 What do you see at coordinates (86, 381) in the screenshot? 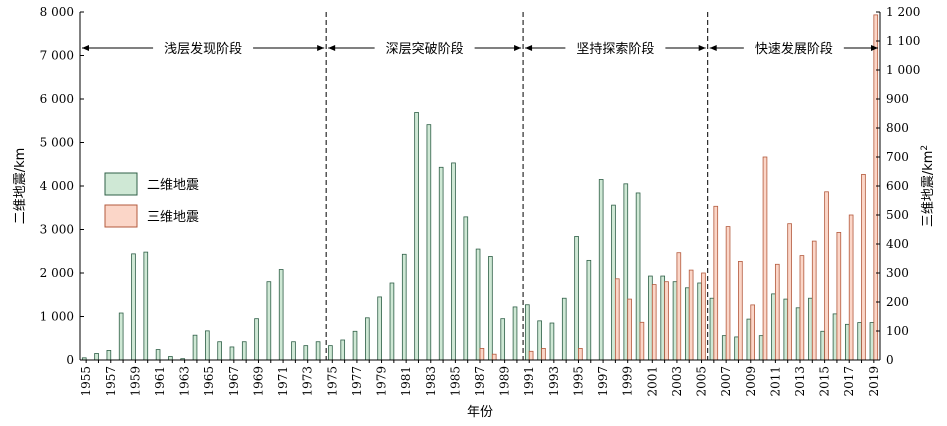
I see `x-tick-label: 1955` at bounding box center [86, 381].